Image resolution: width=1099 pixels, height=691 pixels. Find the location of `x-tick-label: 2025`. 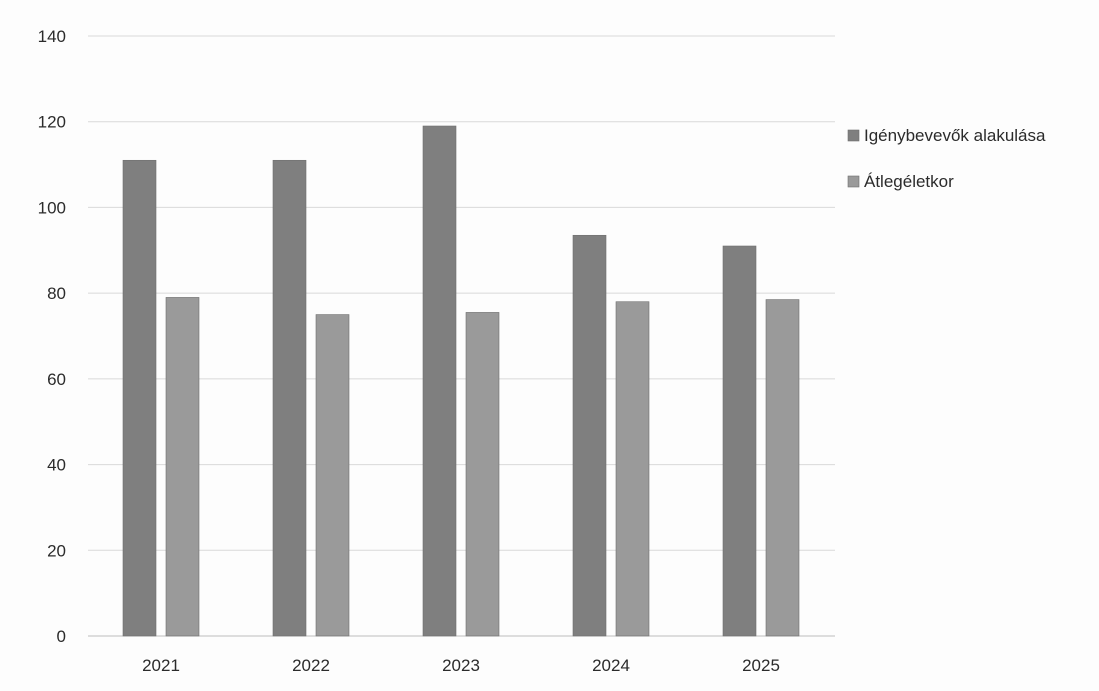

x-tick-label: 2025 is located at coordinates (761, 665).